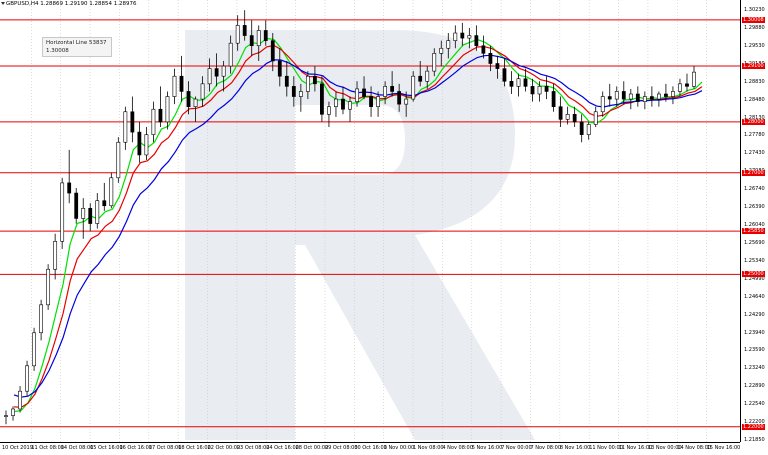  What do you see at coordinates (754, 260) in the screenshot?
I see `price-tick-label: 1.25340` at bounding box center [754, 260].